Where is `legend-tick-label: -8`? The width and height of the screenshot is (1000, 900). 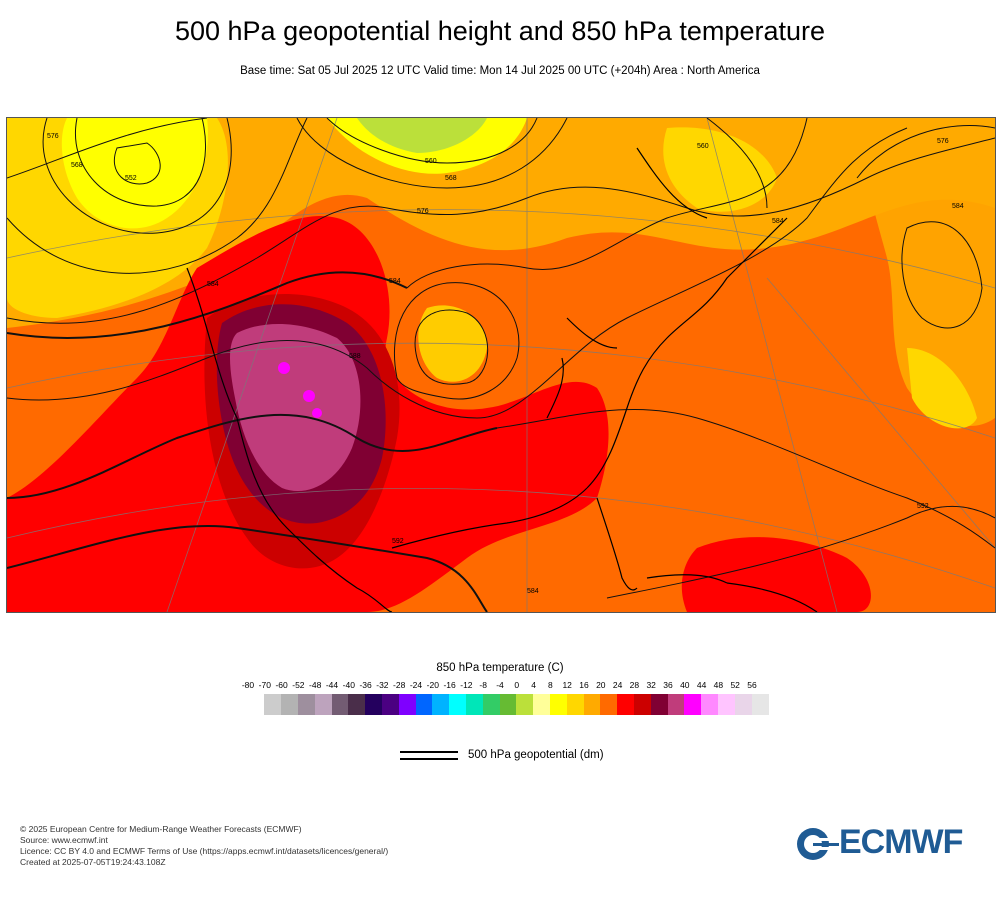 legend-tick-label: -8 is located at coordinates (483, 685).